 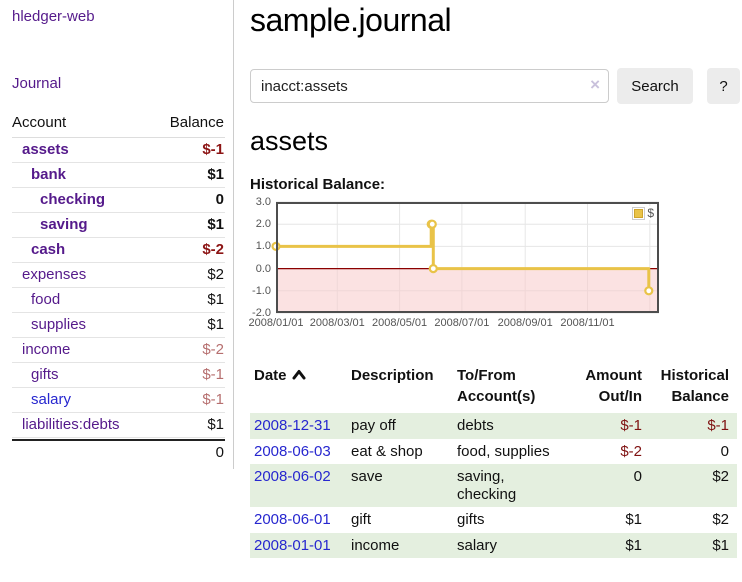 I want to click on account-row: saving $1, so click(x=118, y=225).